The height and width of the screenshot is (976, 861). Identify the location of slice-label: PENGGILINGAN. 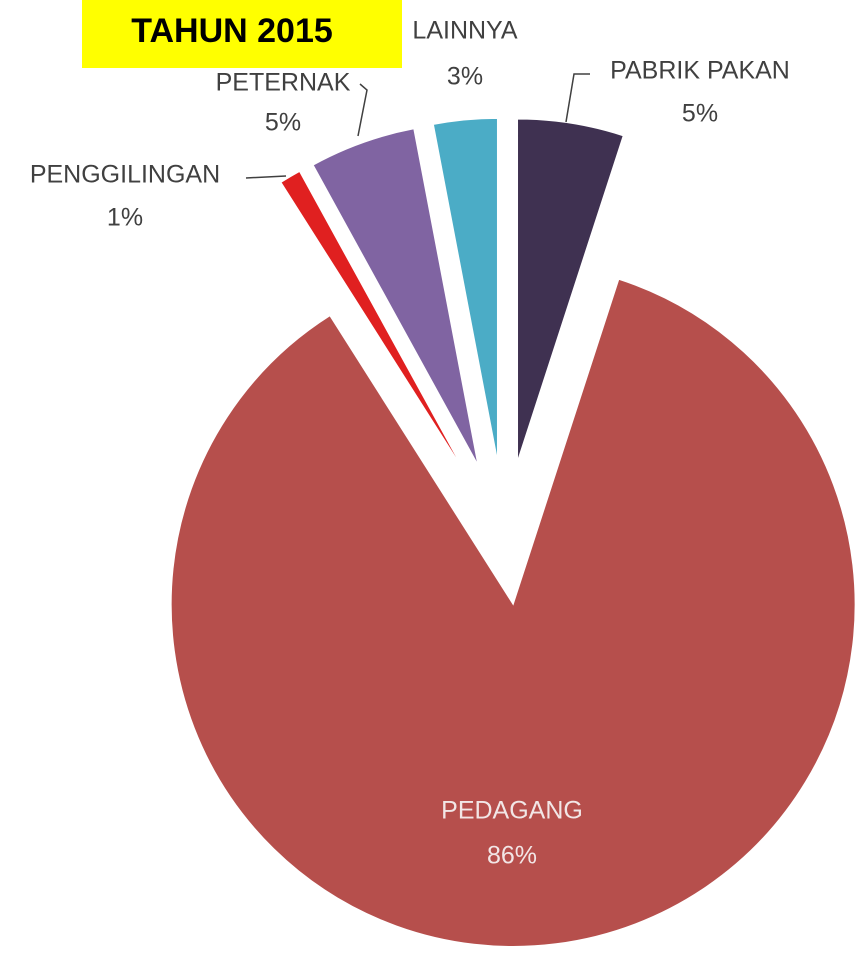
(125, 175).